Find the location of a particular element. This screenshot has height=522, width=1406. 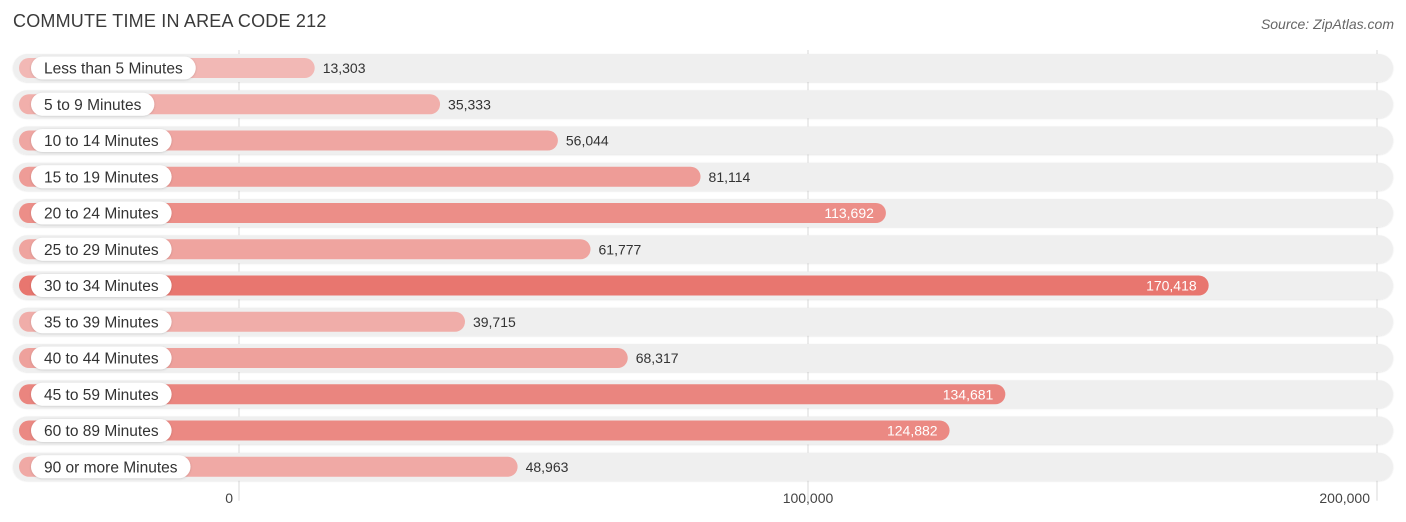

value-label: 124,882 is located at coordinates (912, 431).